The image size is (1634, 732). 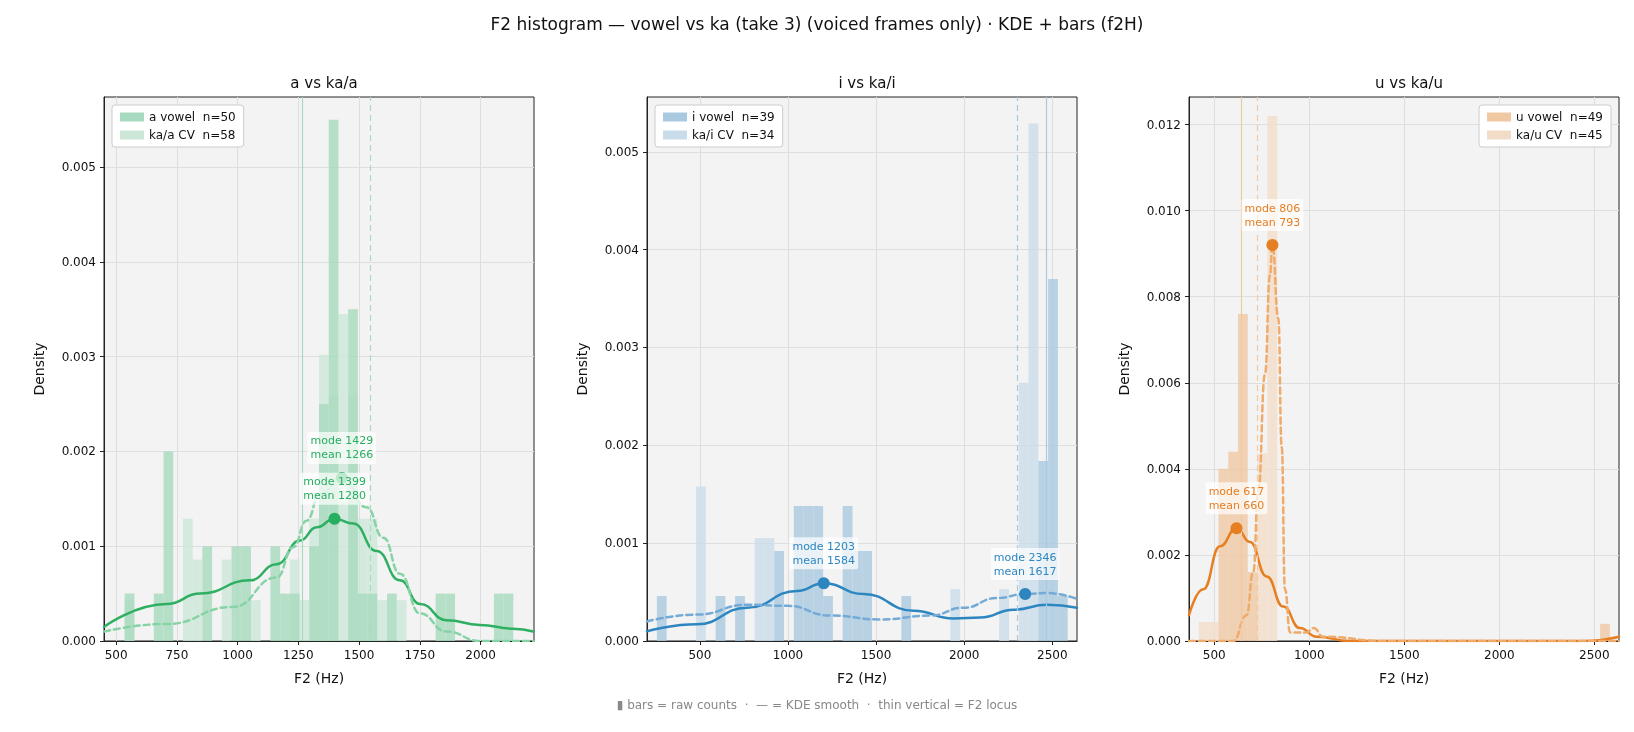 What do you see at coordinates (177, 655) in the screenshot?
I see `x-tick-label: 750` at bounding box center [177, 655].